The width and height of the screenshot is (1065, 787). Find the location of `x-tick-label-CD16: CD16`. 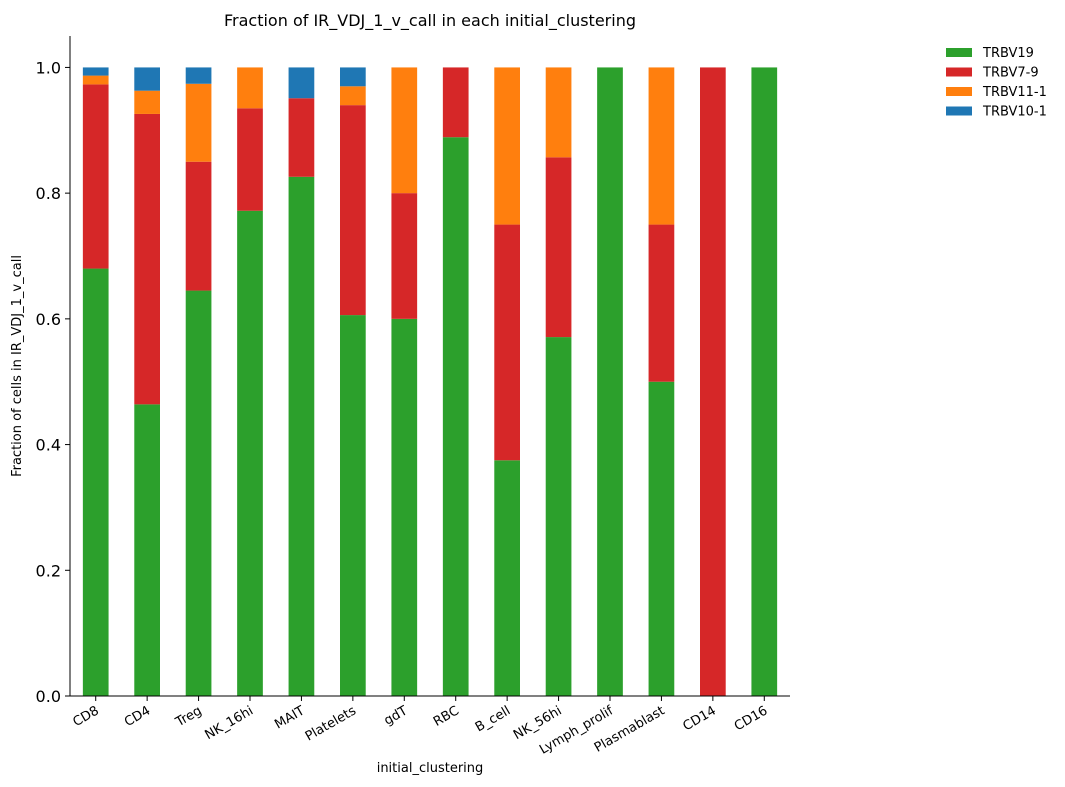

x-tick-label-CD16: CD16 is located at coordinates (751, 718).